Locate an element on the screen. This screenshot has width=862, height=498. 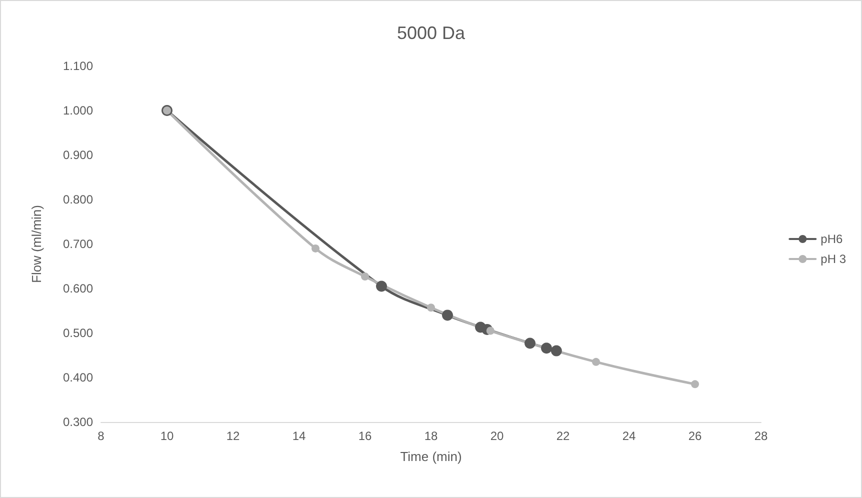
chart-title: 5000 Da is located at coordinates (431, 33).